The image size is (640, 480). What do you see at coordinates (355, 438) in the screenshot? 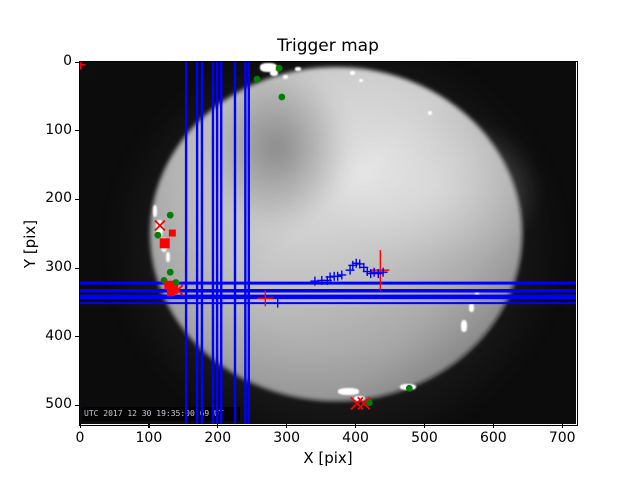
I see `x-tick-label: 400` at bounding box center [355, 438].